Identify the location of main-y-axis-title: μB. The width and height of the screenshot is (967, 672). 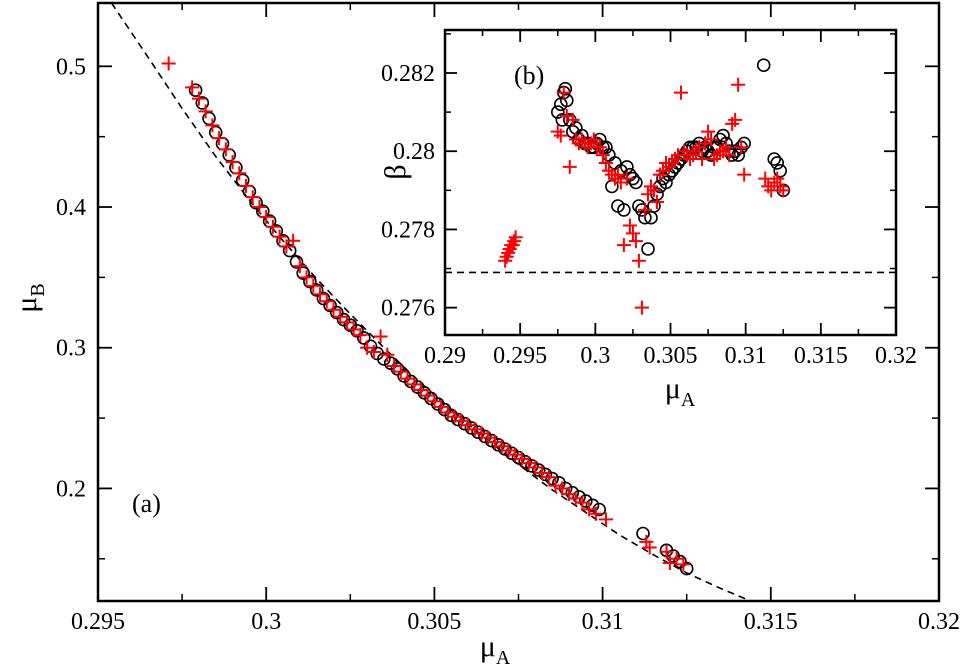
(29, 297).